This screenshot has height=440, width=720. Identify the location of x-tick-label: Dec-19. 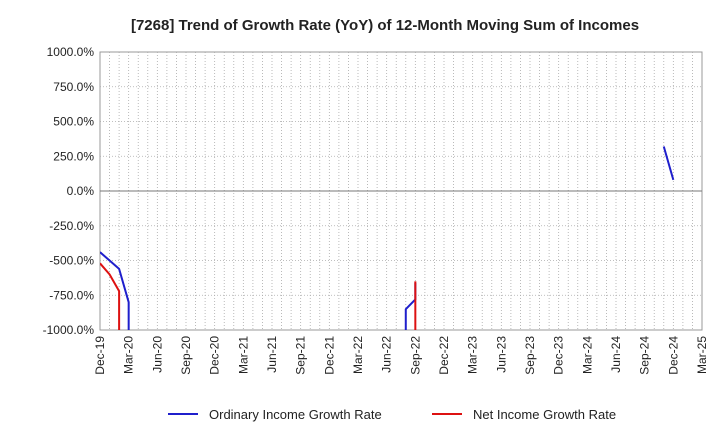
(100, 355).